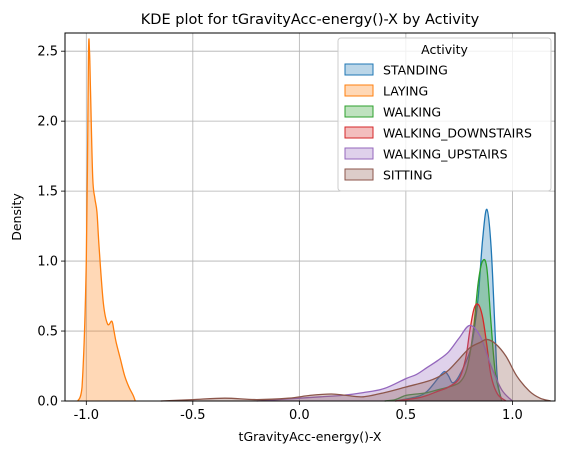 The image size is (569, 455). Describe the element at coordinates (359, 132) in the screenshot. I see `legend-swatch-walking-downstairs` at that location.